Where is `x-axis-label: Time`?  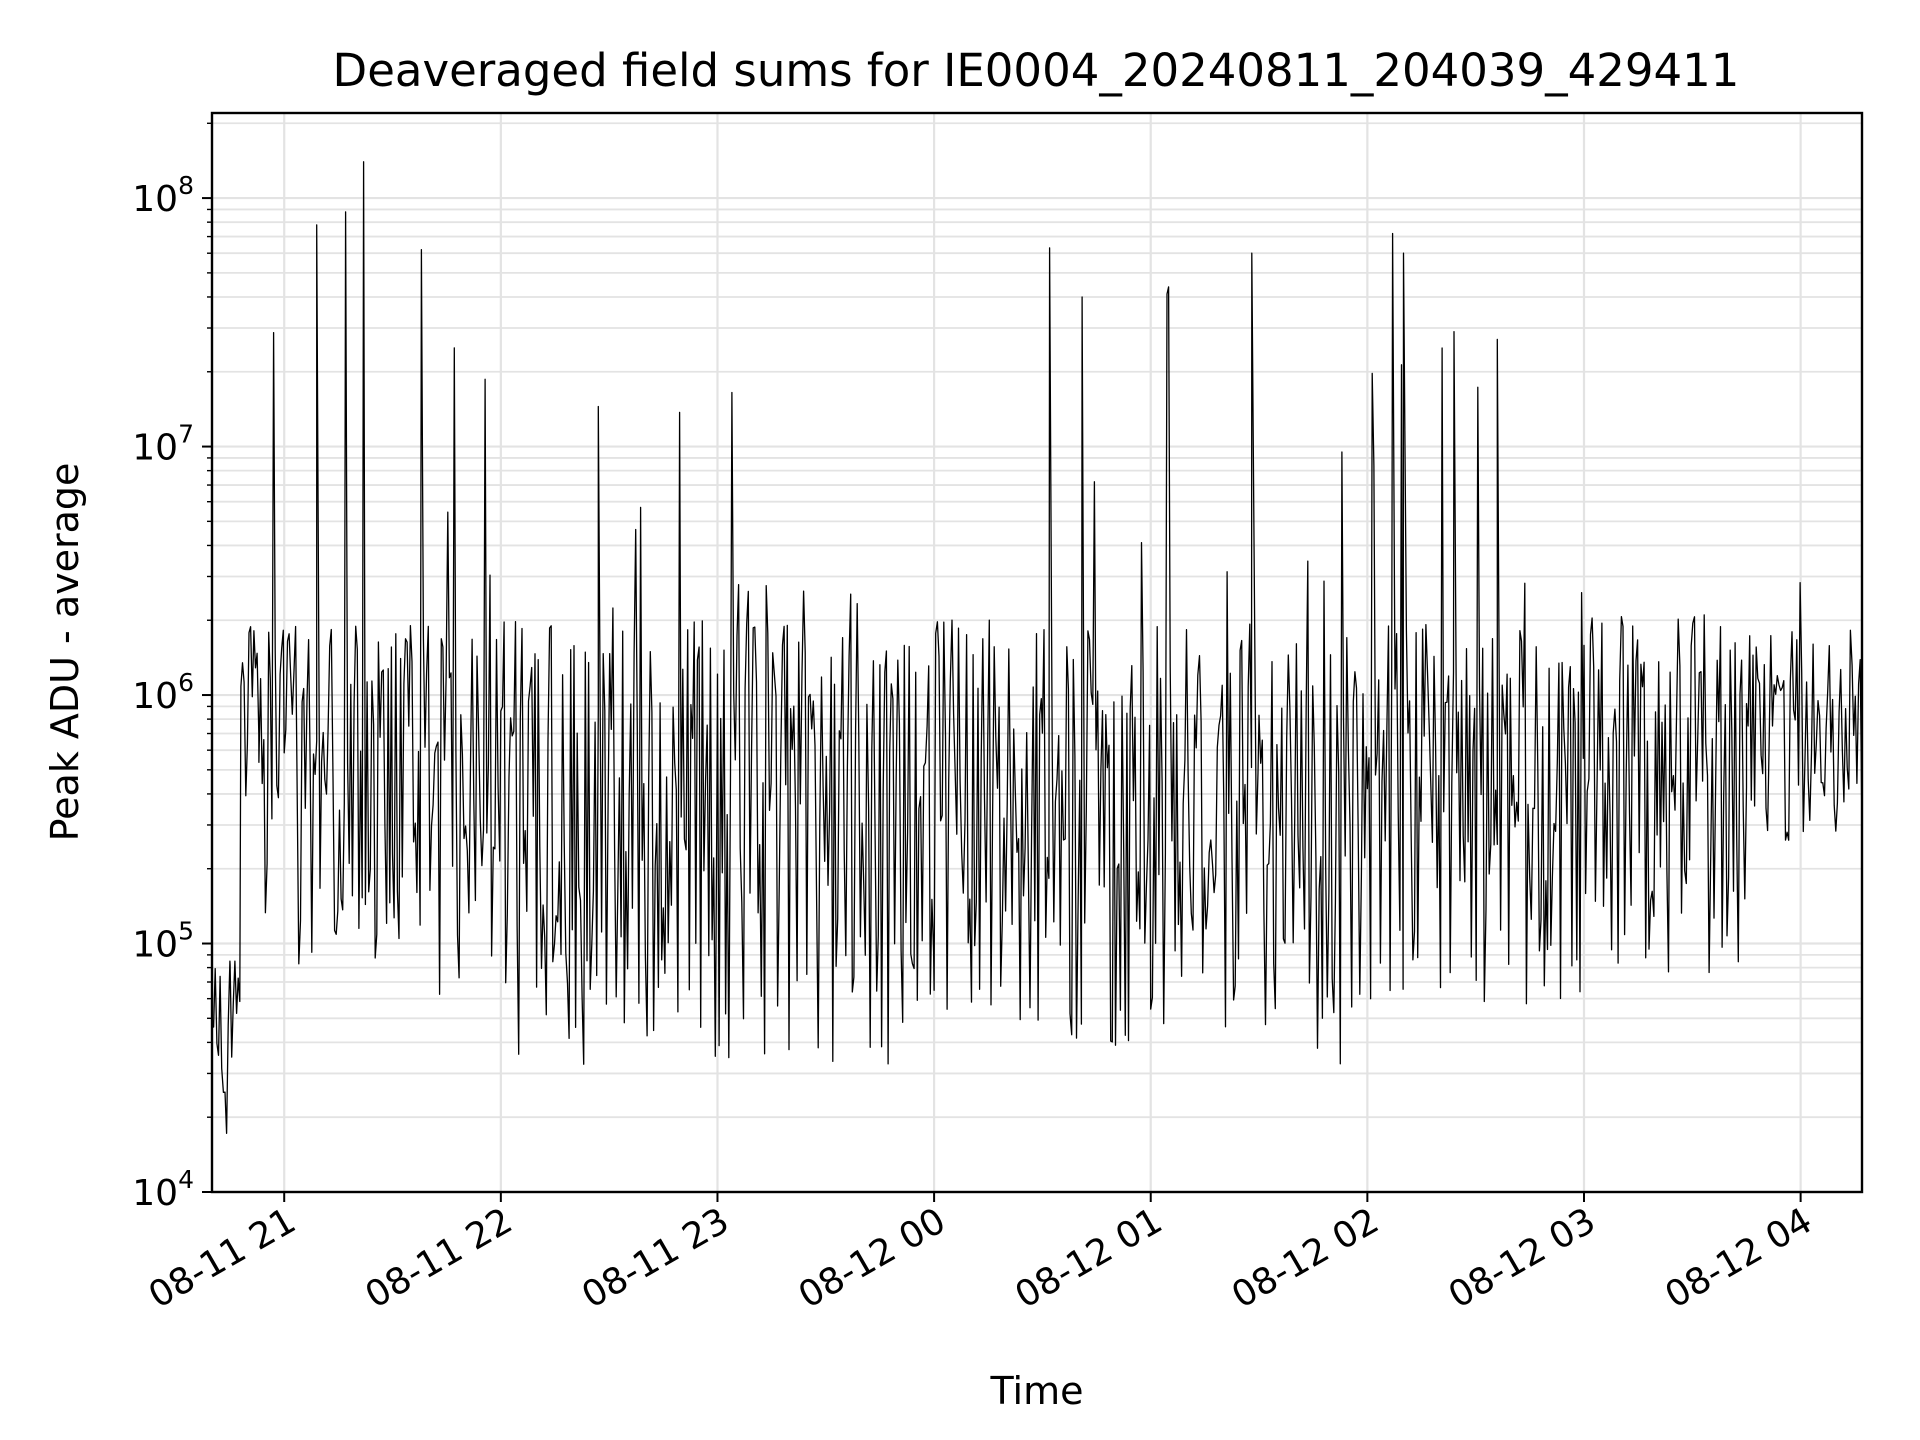 x-axis-label: Time is located at coordinates (1037, 1391).